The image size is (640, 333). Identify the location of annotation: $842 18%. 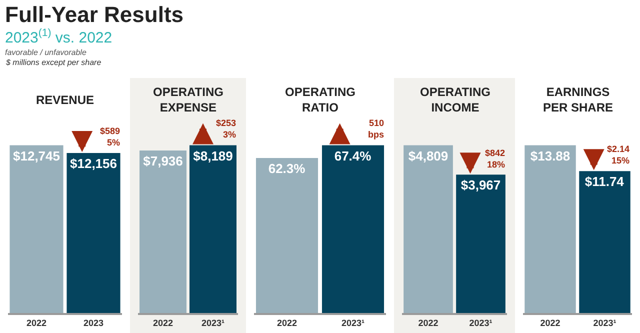
(495, 159).